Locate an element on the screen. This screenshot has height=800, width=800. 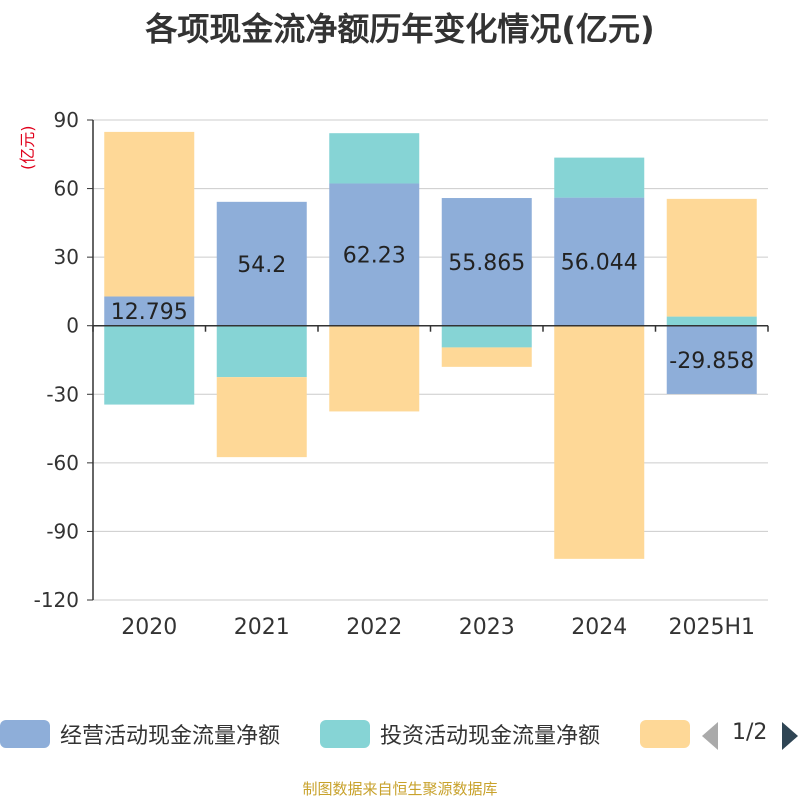
bar-3-2022 is located at coordinates (374, 368).